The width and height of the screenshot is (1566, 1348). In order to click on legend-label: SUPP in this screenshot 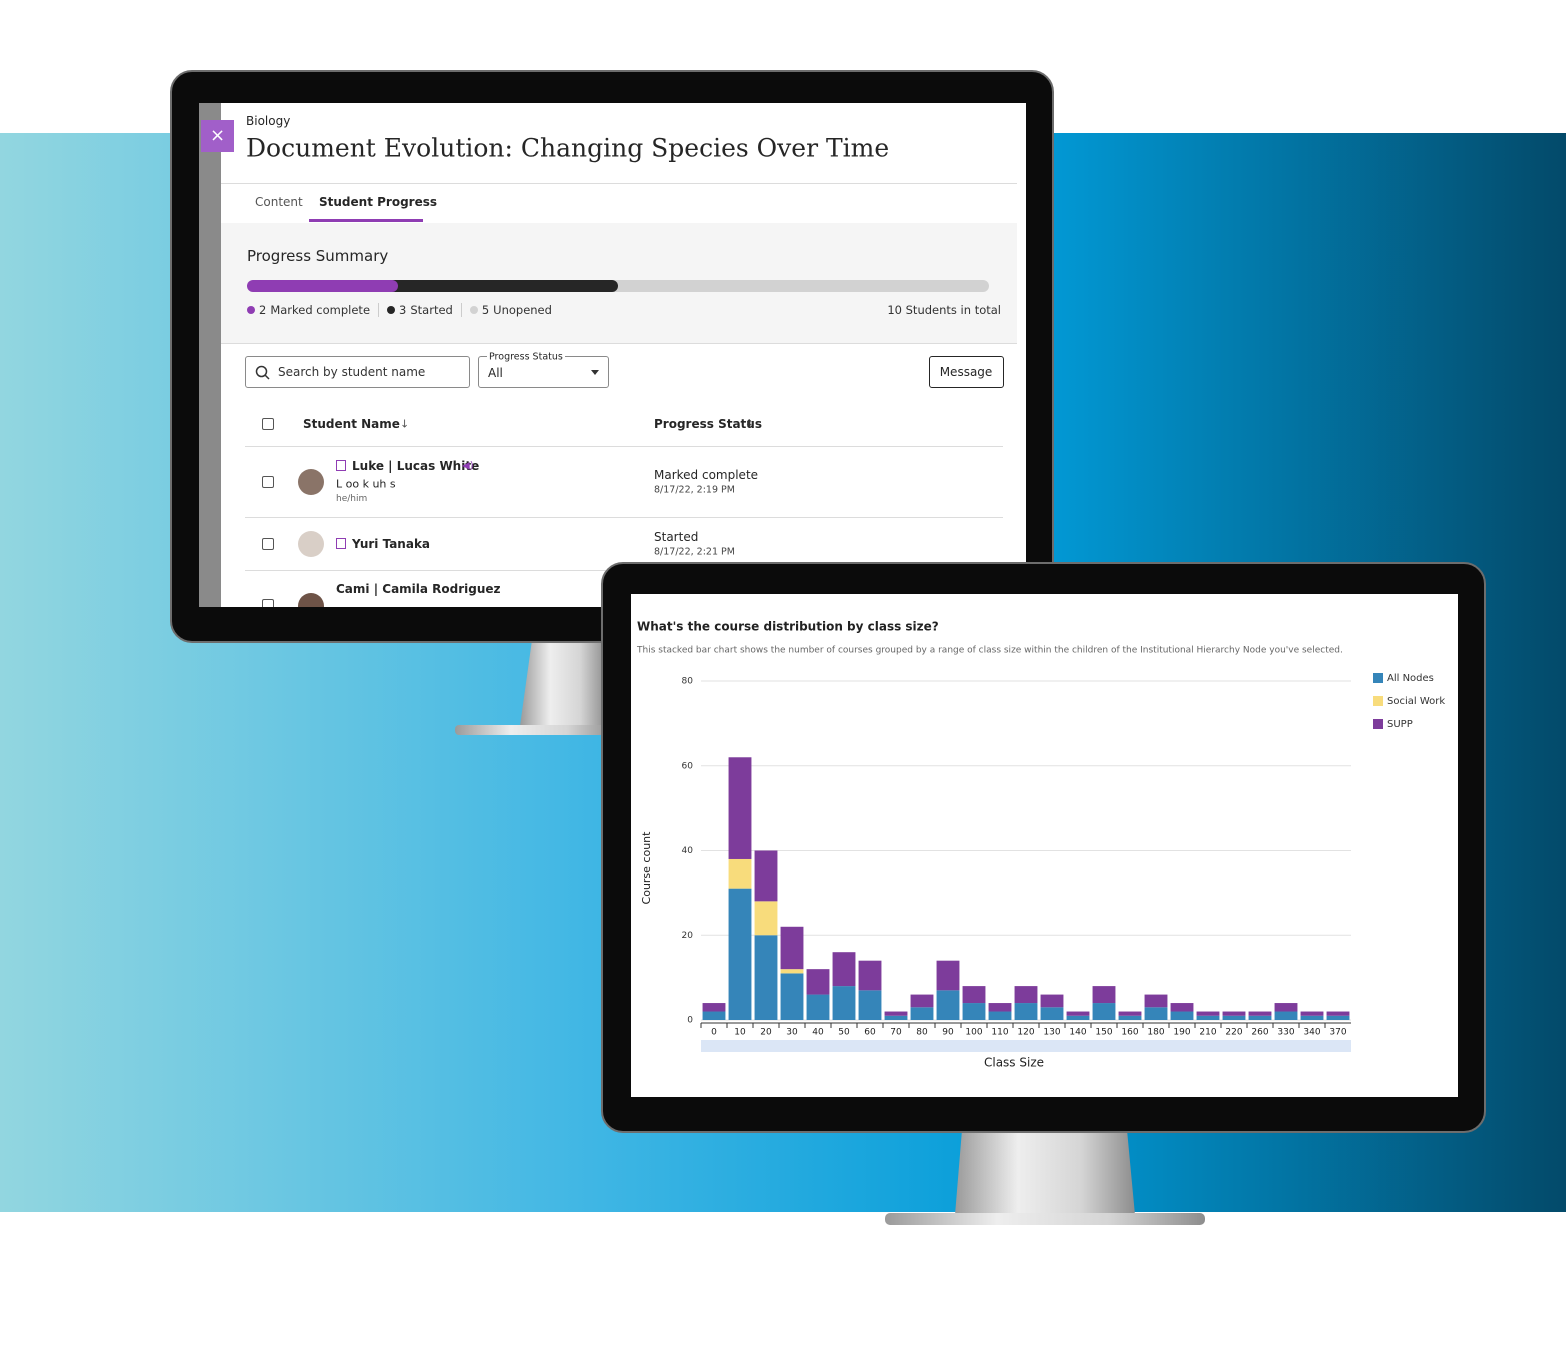, I will do `click(1400, 724)`.